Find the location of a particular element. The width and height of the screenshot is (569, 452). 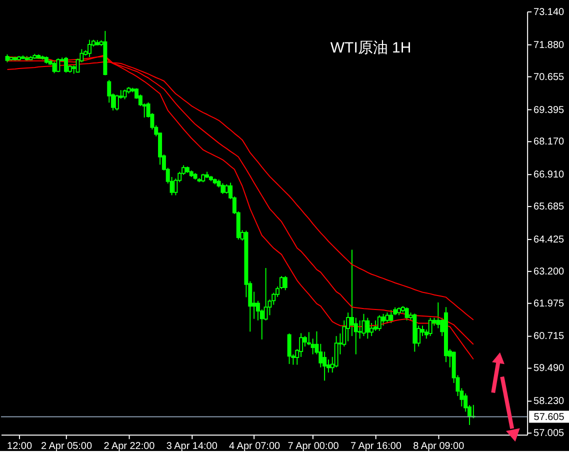

y-tick-label: 63.200 is located at coordinates (549, 272).